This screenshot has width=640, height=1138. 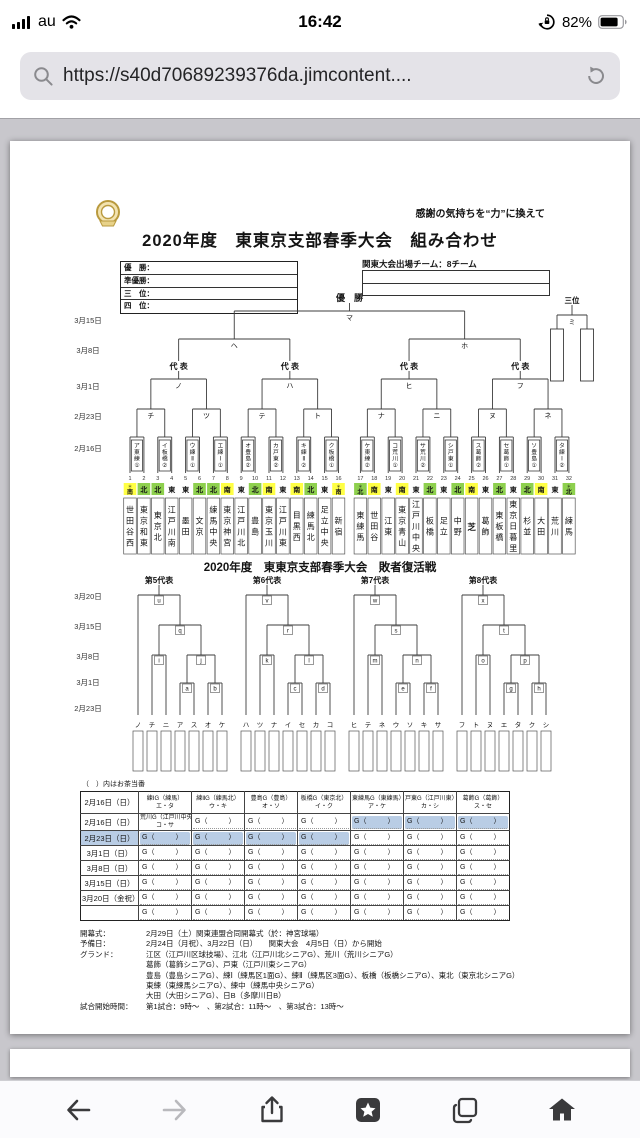 What do you see at coordinates (206, 416) in the screenshot?
I see `bracket-label: ツ` at bounding box center [206, 416].